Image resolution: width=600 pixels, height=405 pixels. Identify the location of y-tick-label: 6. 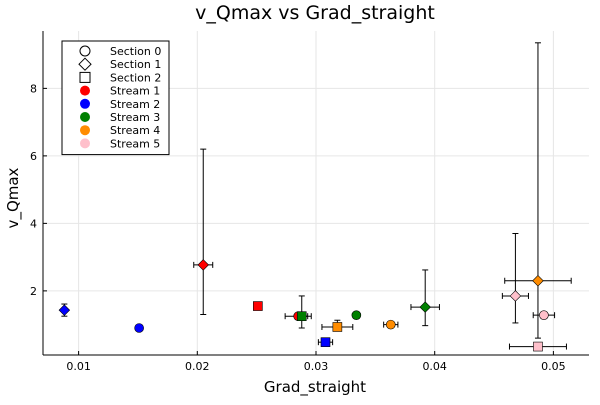
(33, 156).